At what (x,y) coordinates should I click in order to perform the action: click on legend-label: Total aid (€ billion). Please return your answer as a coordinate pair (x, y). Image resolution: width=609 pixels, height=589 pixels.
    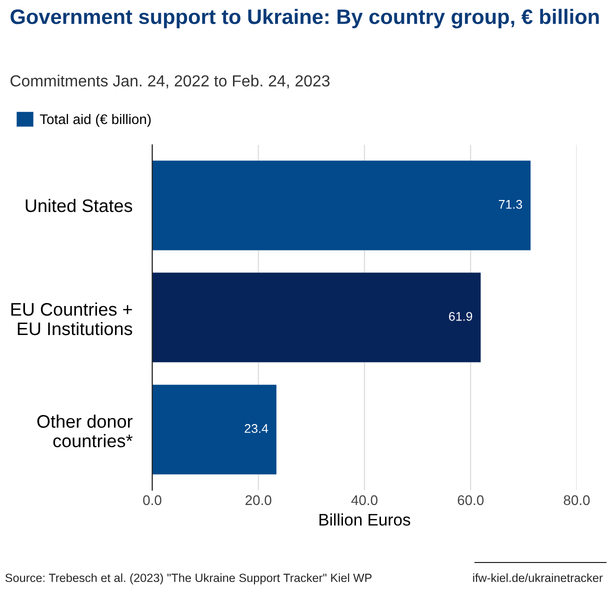
    Looking at the image, I should click on (95, 120).